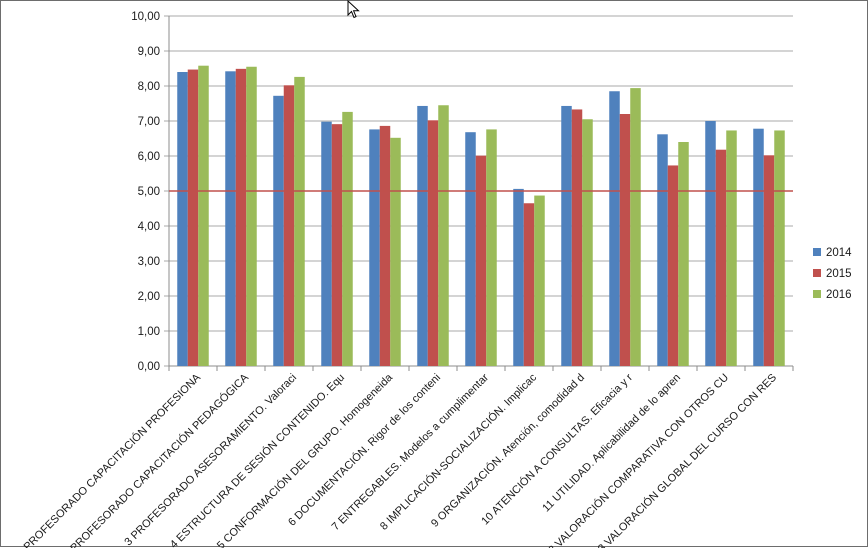 This screenshot has height=548, width=868. What do you see at coordinates (149, 192) in the screenshot?
I see `y-tick-label: 5,00` at bounding box center [149, 192].